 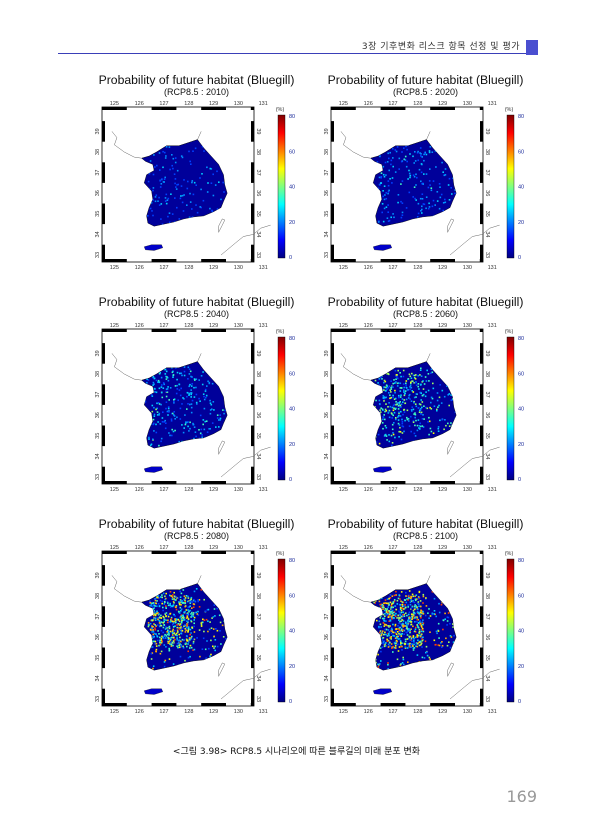 What do you see at coordinates (258, 699) in the screenshot?
I see `lat-tick-label-right: 33` at bounding box center [258, 699].